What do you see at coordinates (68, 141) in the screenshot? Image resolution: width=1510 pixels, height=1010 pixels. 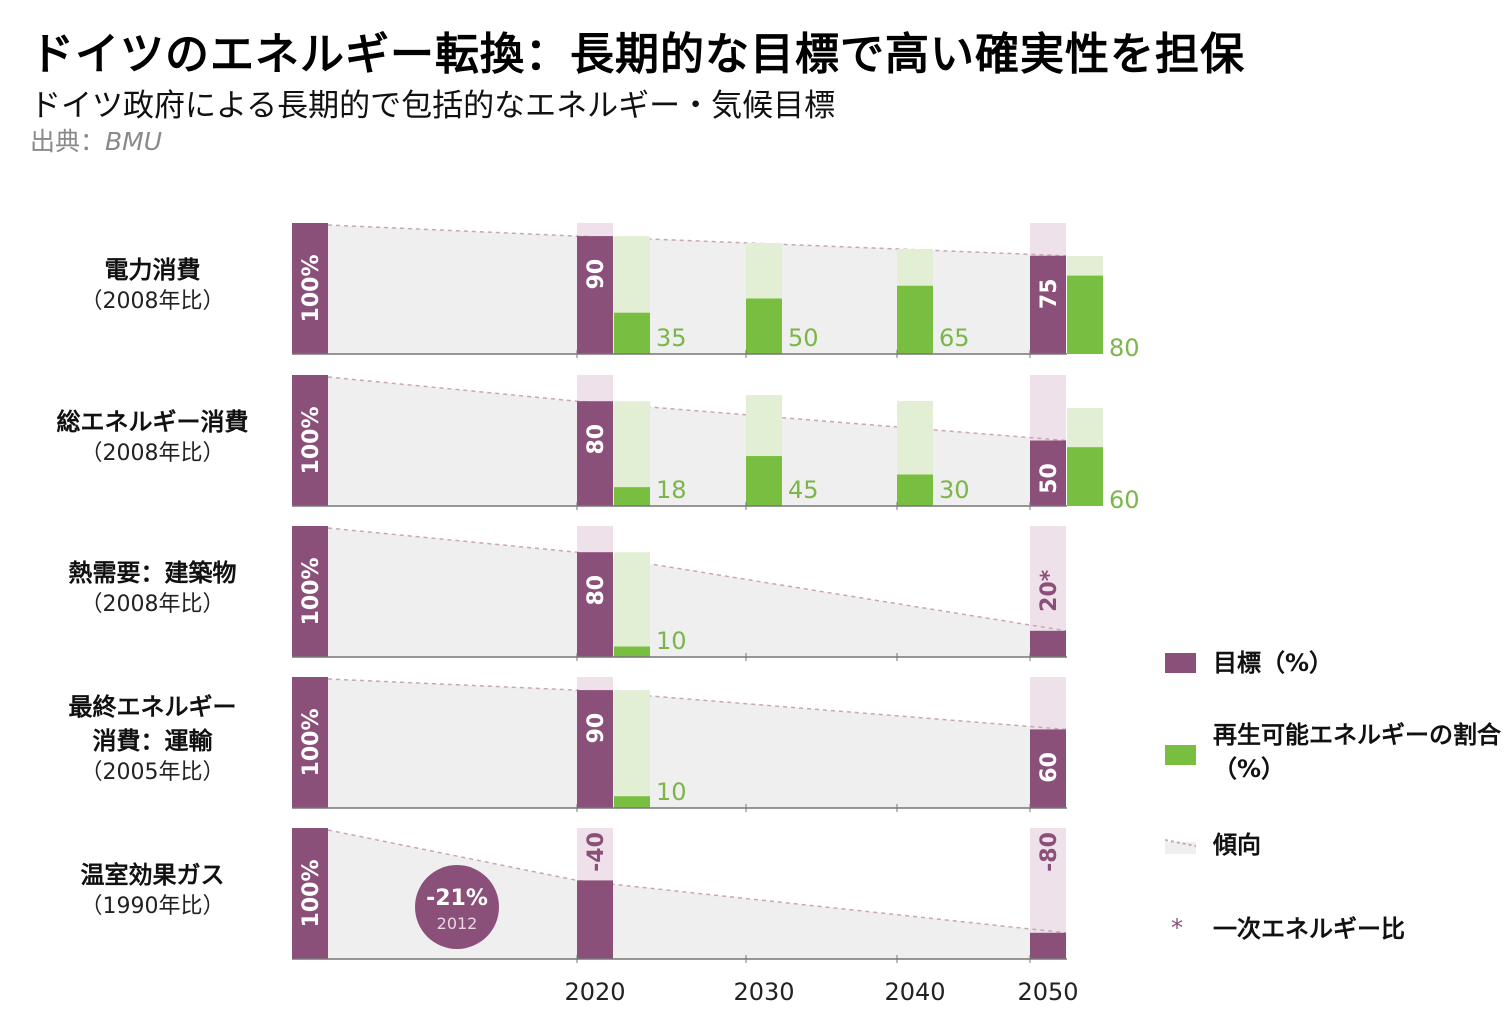 I see `source-label: 出典：` at bounding box center [68, 141].